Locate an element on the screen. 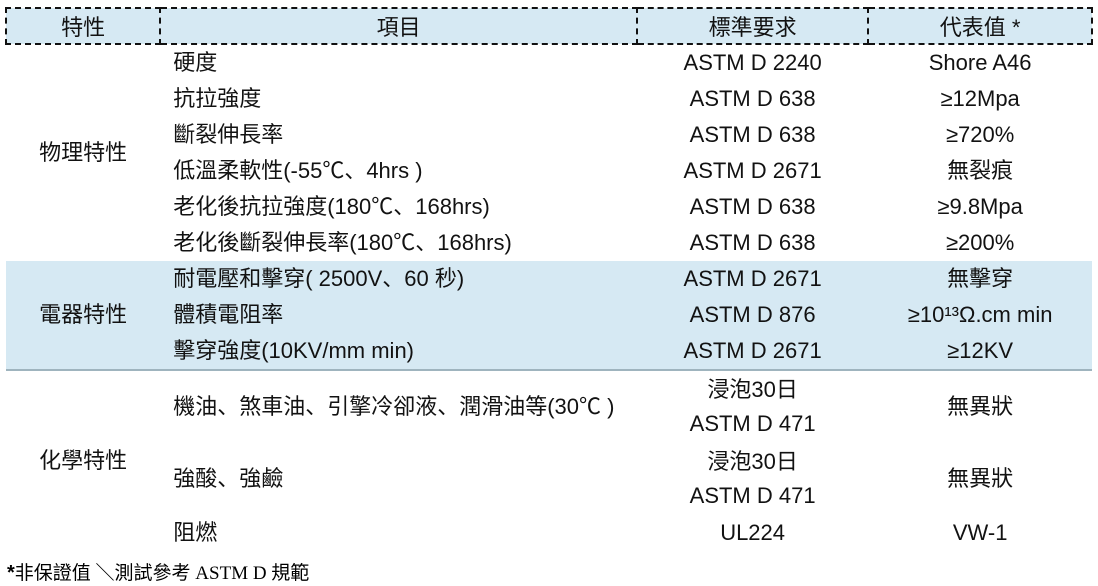 The width and height of the screenshot is (1098, 586). value-cell: ≥9.8Mpa is located at coordinates (980, 207).